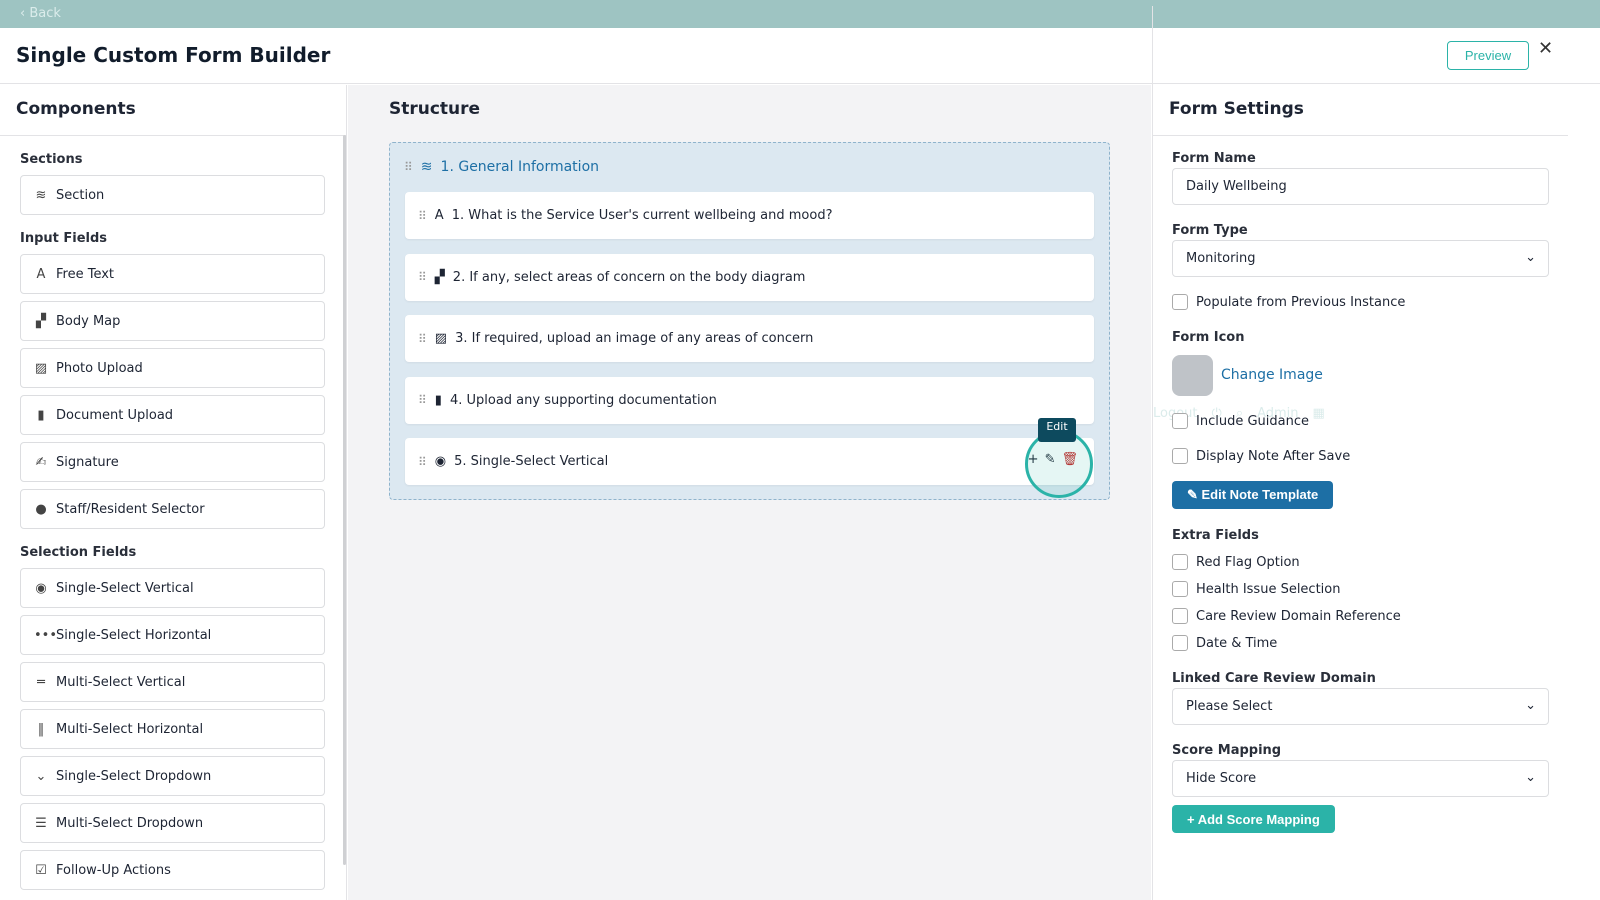 Image resolution: width=1600 pixels, height=900 pixels. I want to click on checkbox-label: Populate from Previous Instance, so click(1301, 302).